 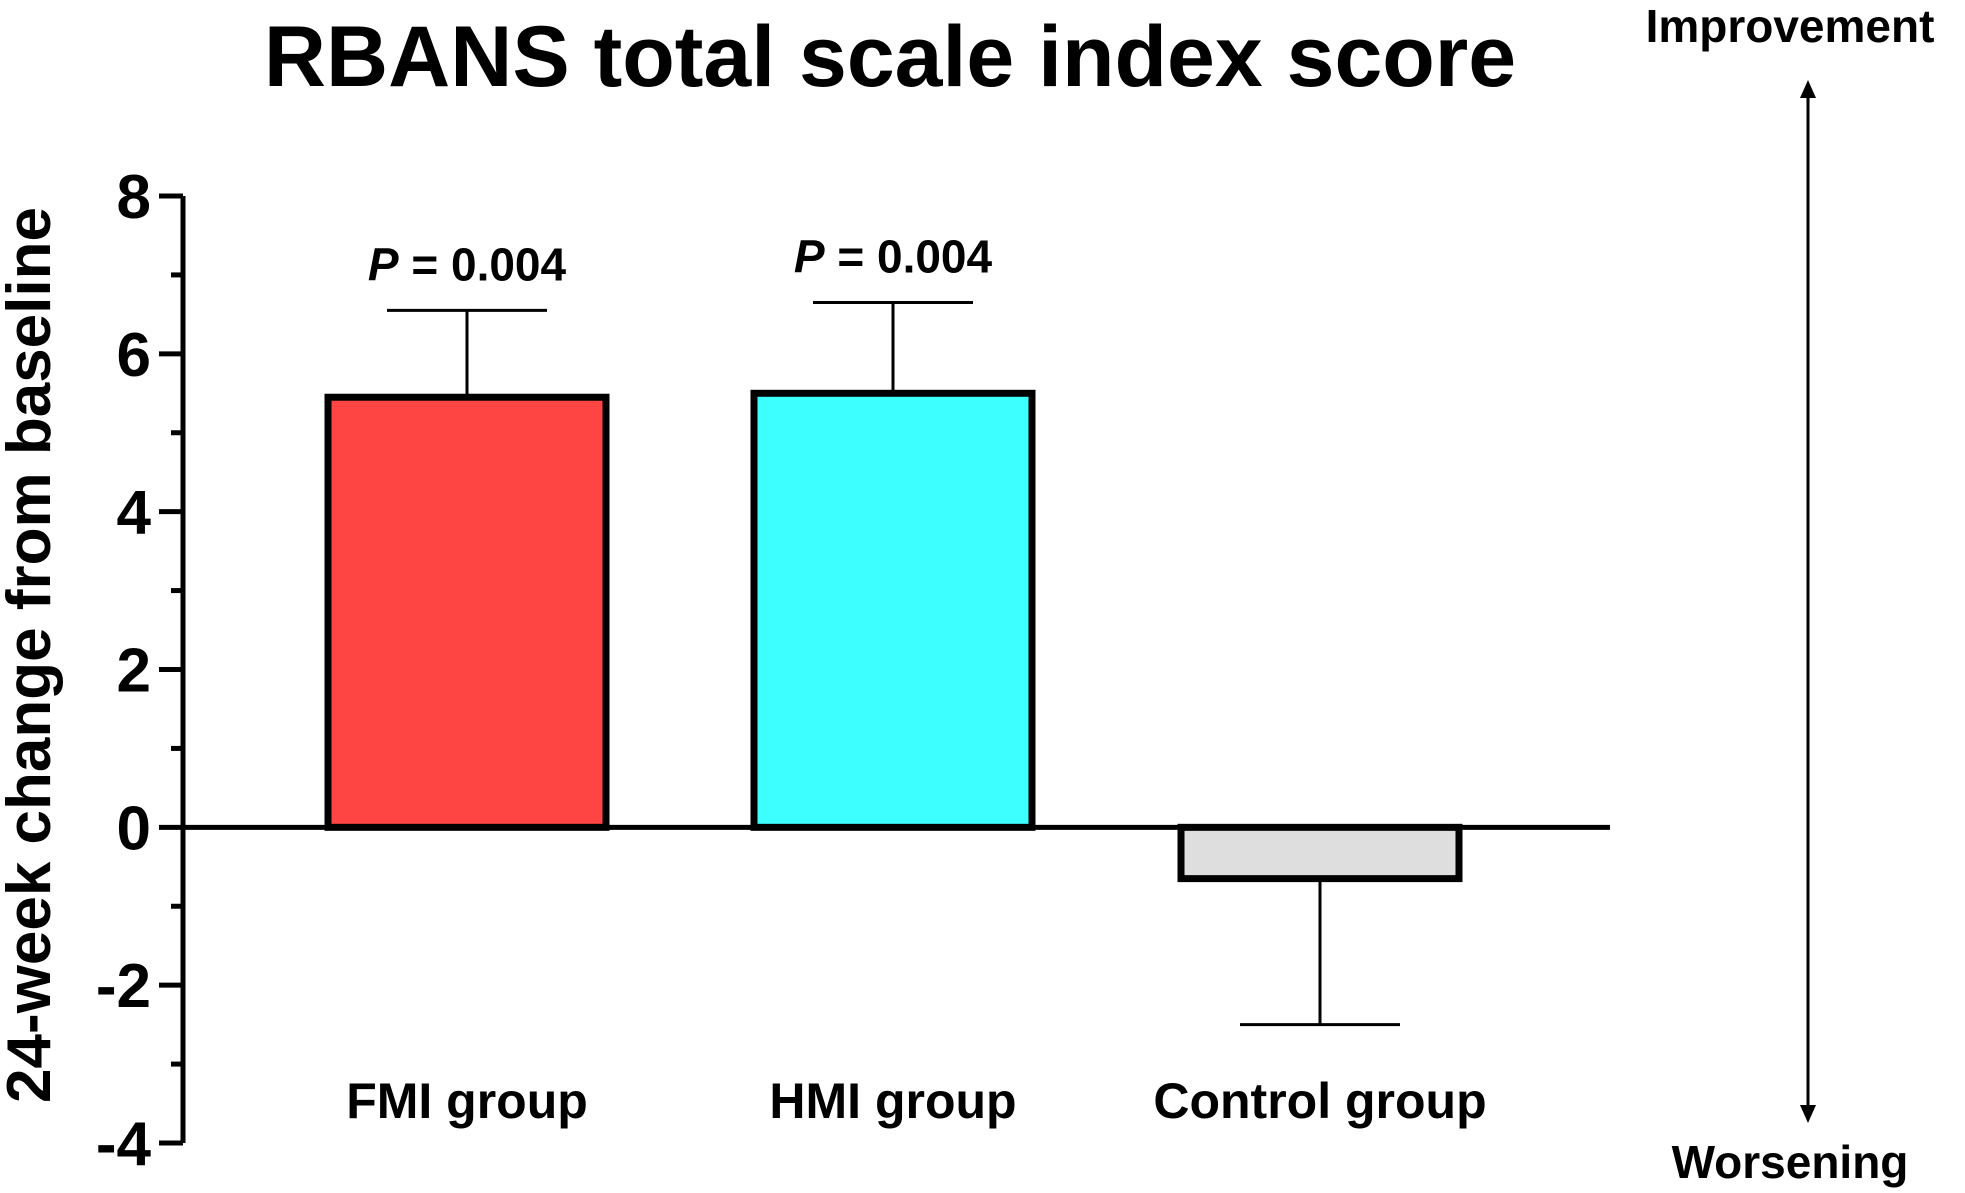 I want to click on chart-title: RBANS total scale index score, so click(x=890, y=57).